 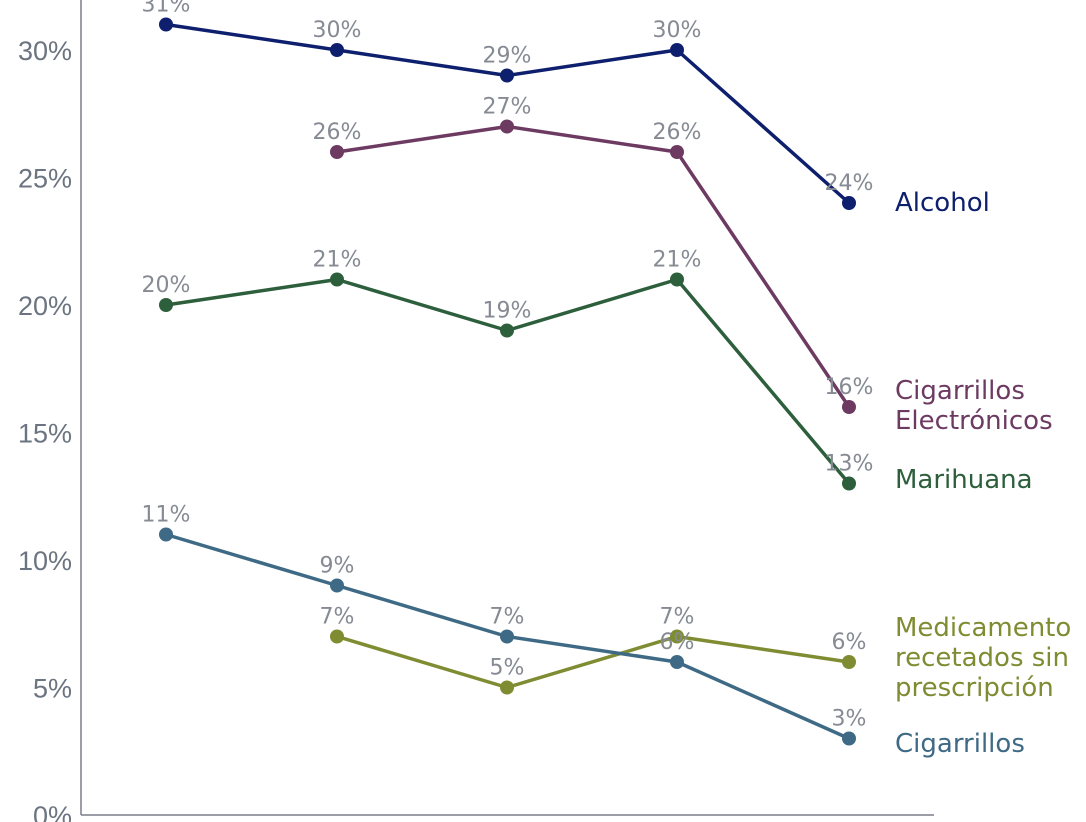 What do you see at coordinates (849, 183) in the screenshot?
I see `data-label: 24%` at bounding box center [849, 183].